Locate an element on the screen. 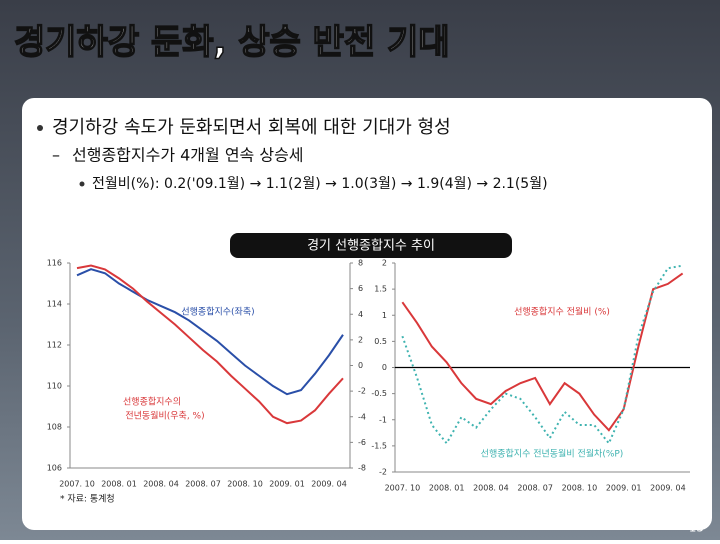 The width and height of the screenshot is (720, 544). legend-label: 선행종합지수 전년동월비 전월차(%P) is located at coordinates (552, 454).